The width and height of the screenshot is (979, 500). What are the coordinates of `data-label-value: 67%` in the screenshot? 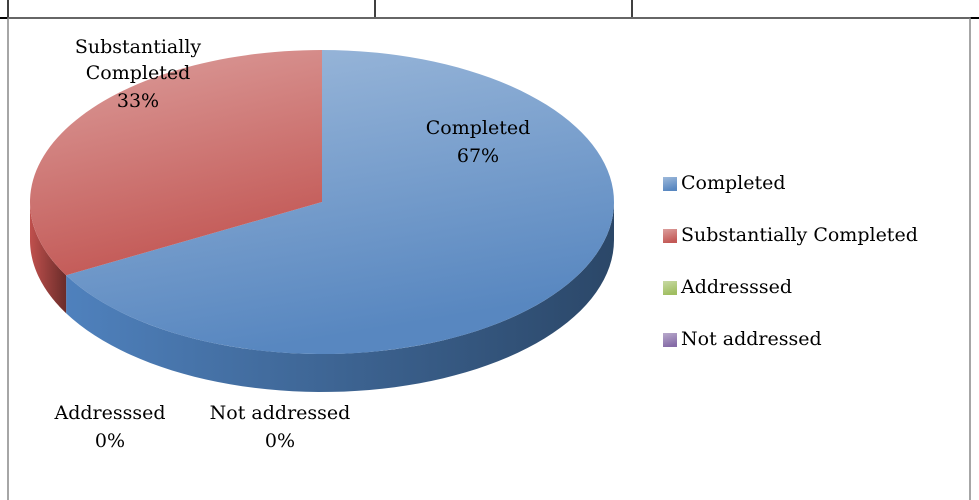 It's located at (478, 156).